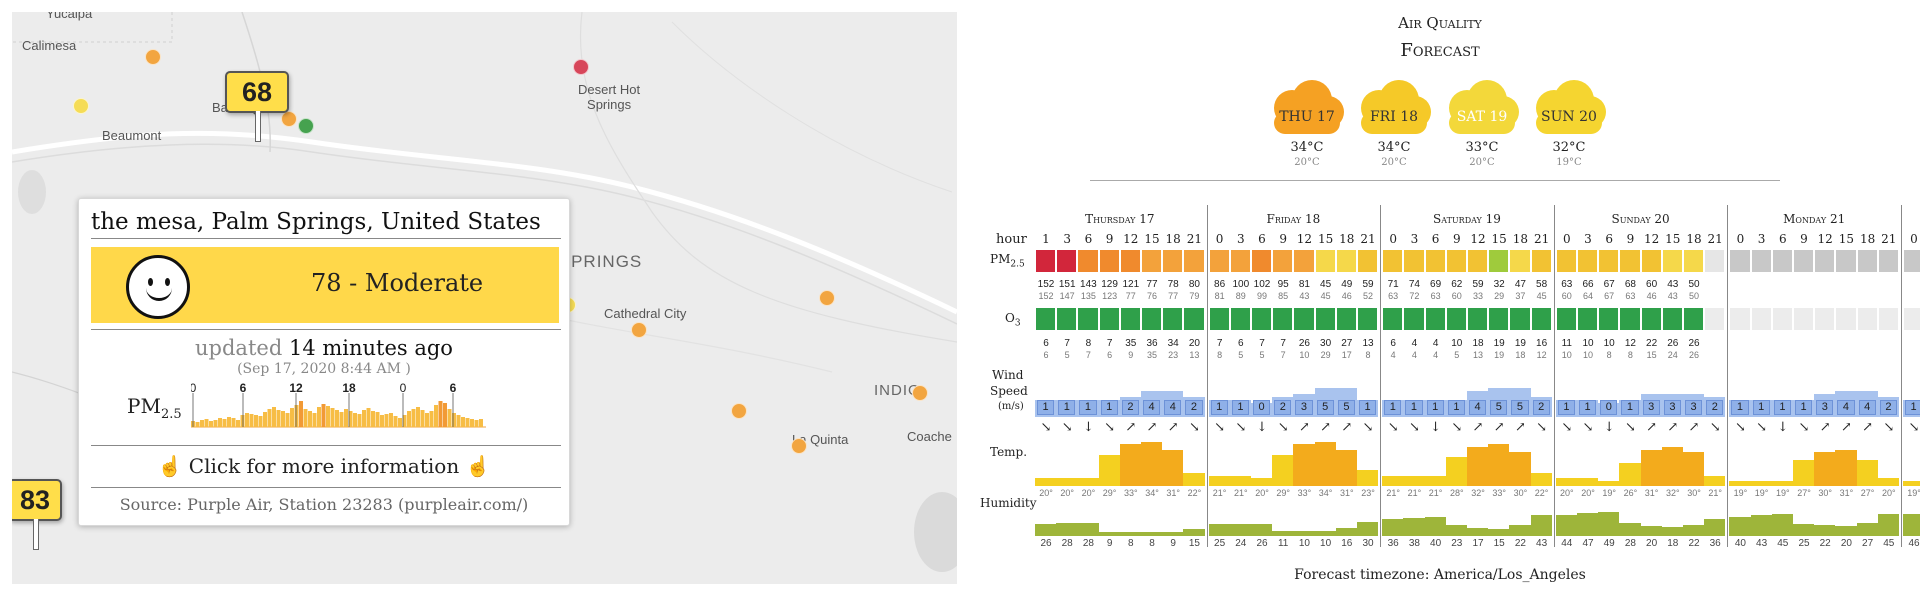 The height and width of the screenshot is (595, 1920). What do you see at coordinates (1542, 343) in the screenshot?
I see `o3-max: 16` at bounding box center [1542, 343].